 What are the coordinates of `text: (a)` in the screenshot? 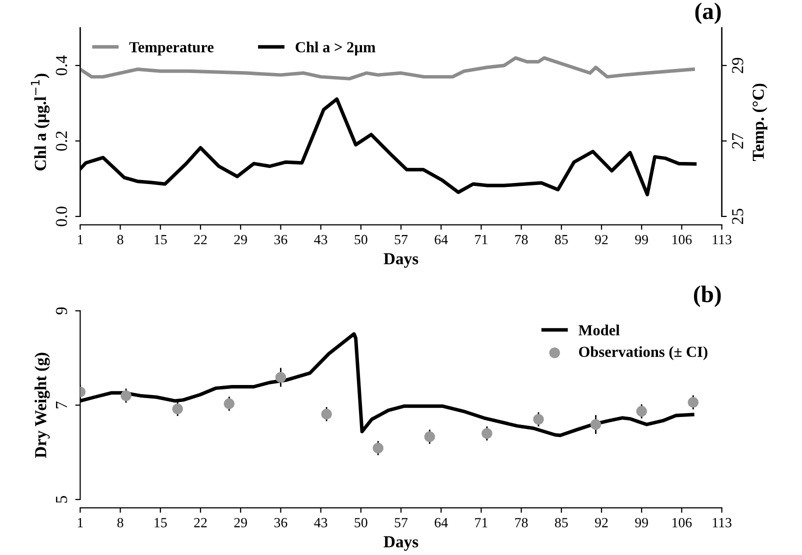 It's located at (708, 13).